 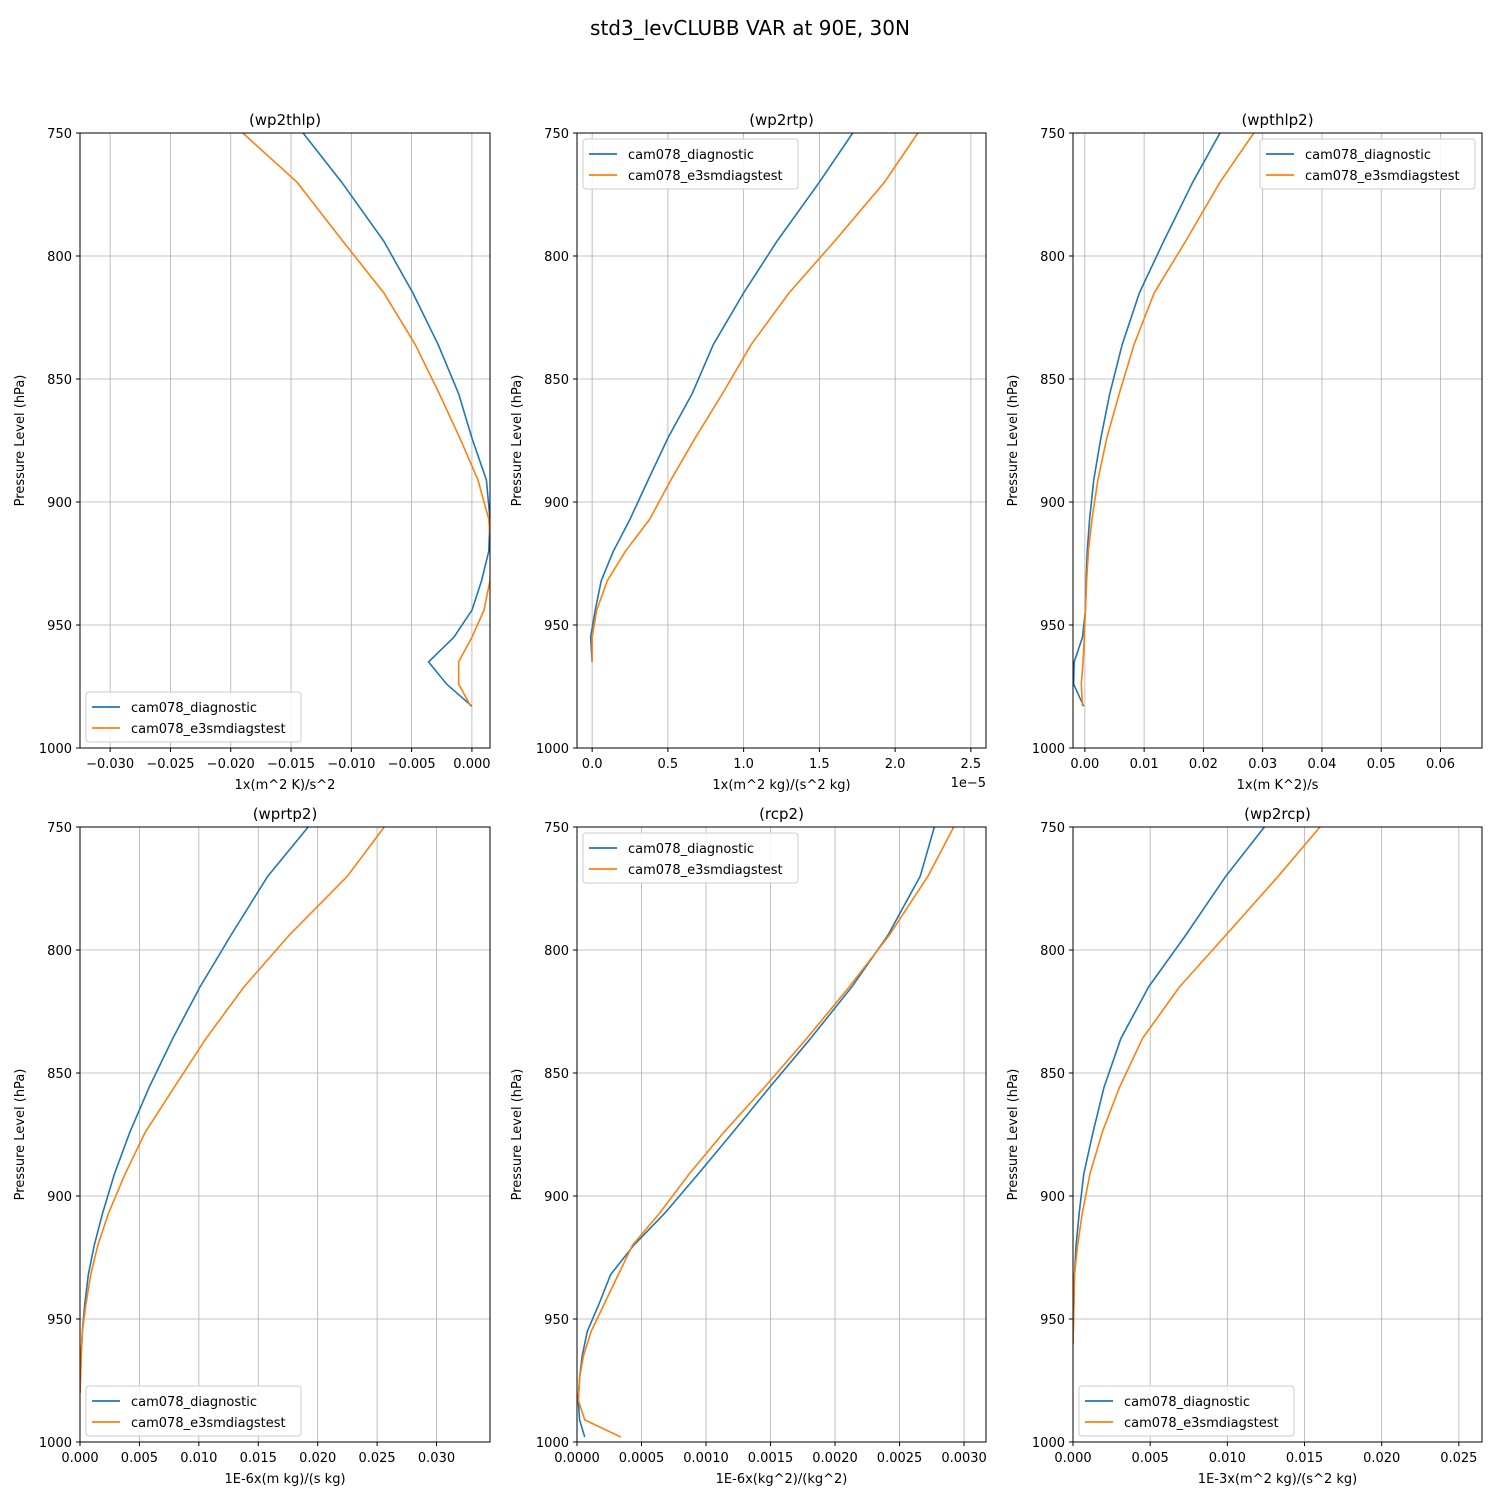 I want to click on x-tick-label: 0.05, so click(x=1381, y=764).